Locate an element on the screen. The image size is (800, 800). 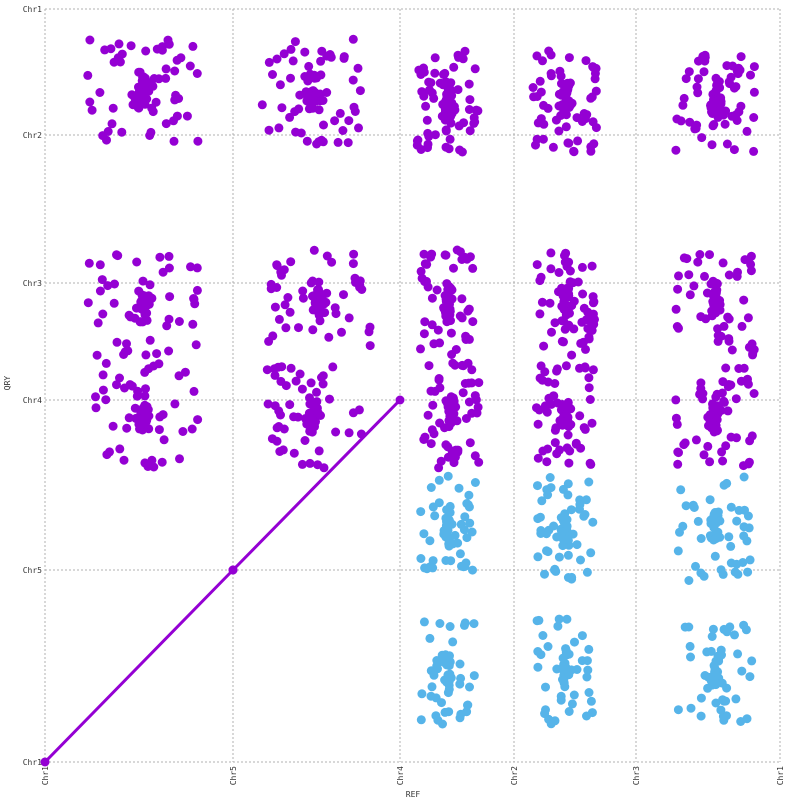
y-axis-title: QRY is located at coordinates (7, 383).